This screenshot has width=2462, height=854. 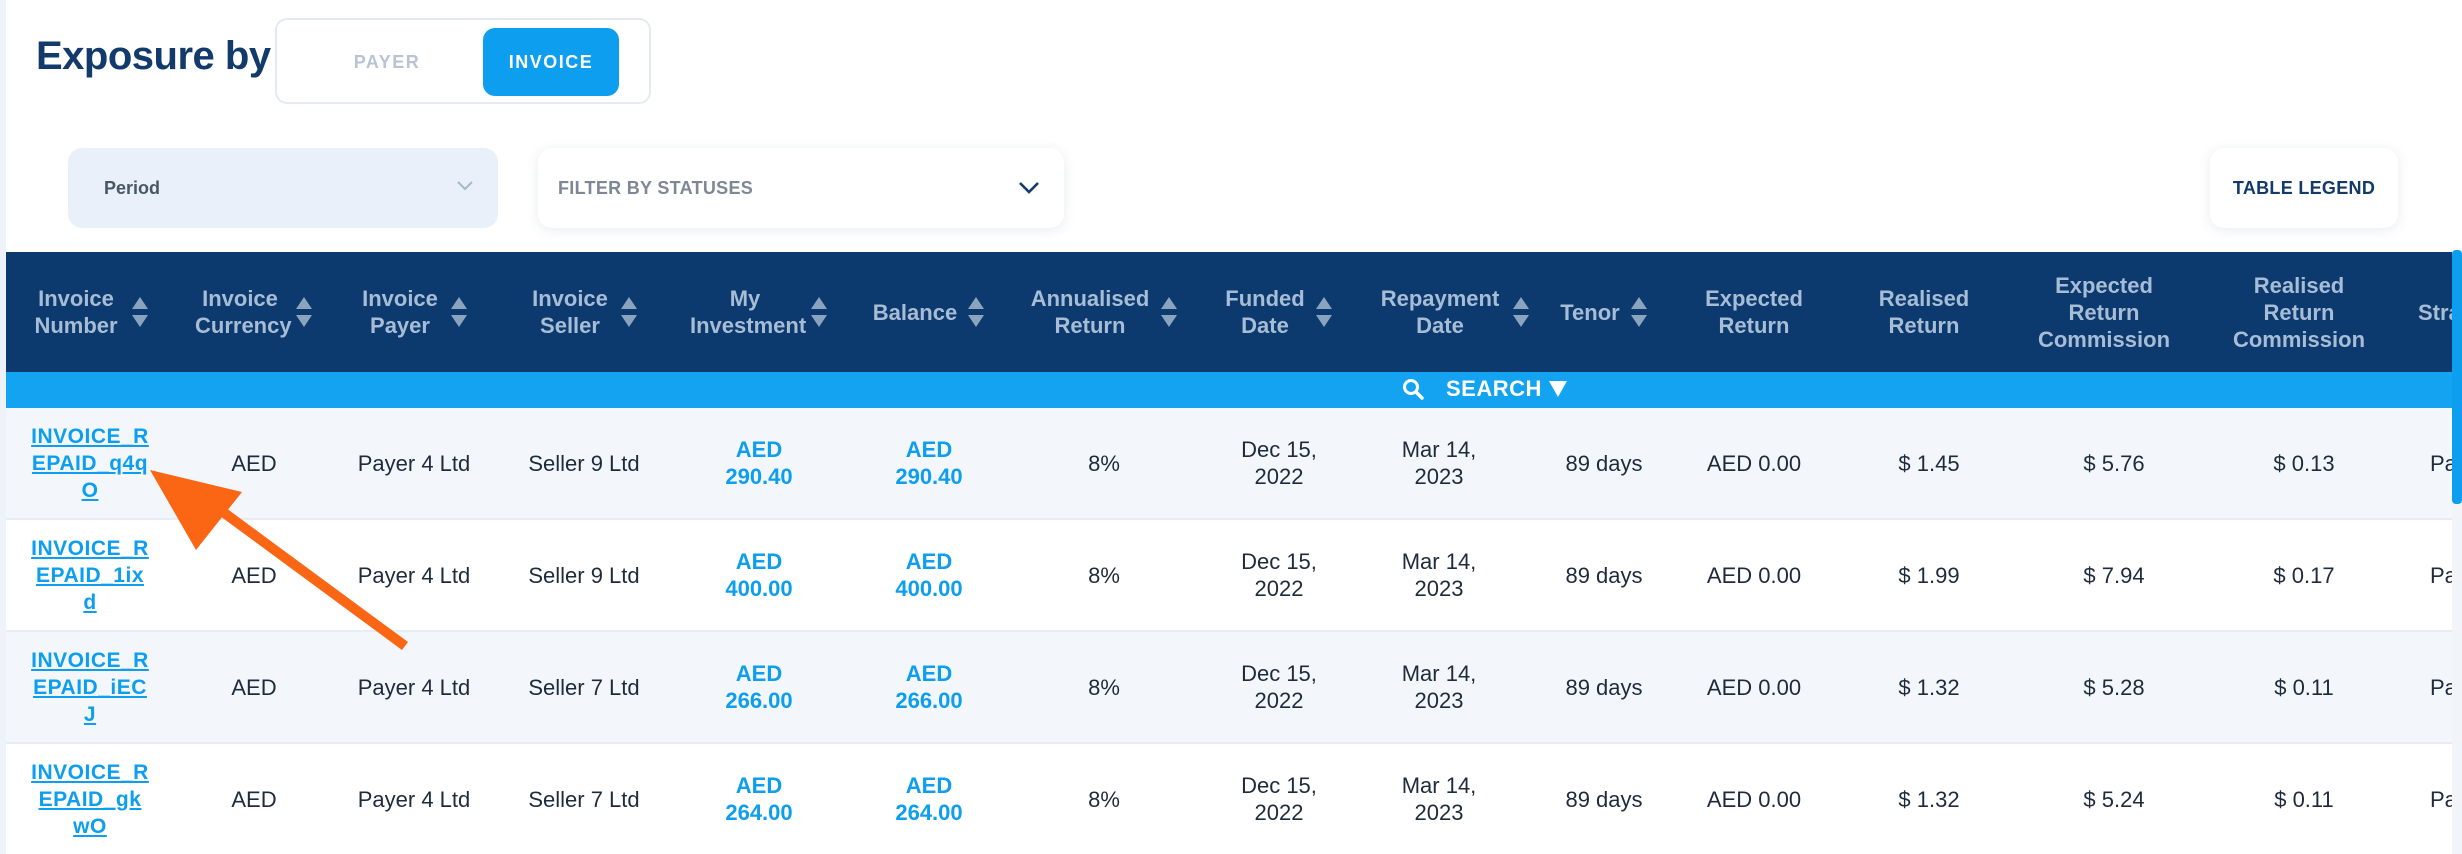 I want to click on column-header-my-investment: My Investment, so click(x=759, y=312).